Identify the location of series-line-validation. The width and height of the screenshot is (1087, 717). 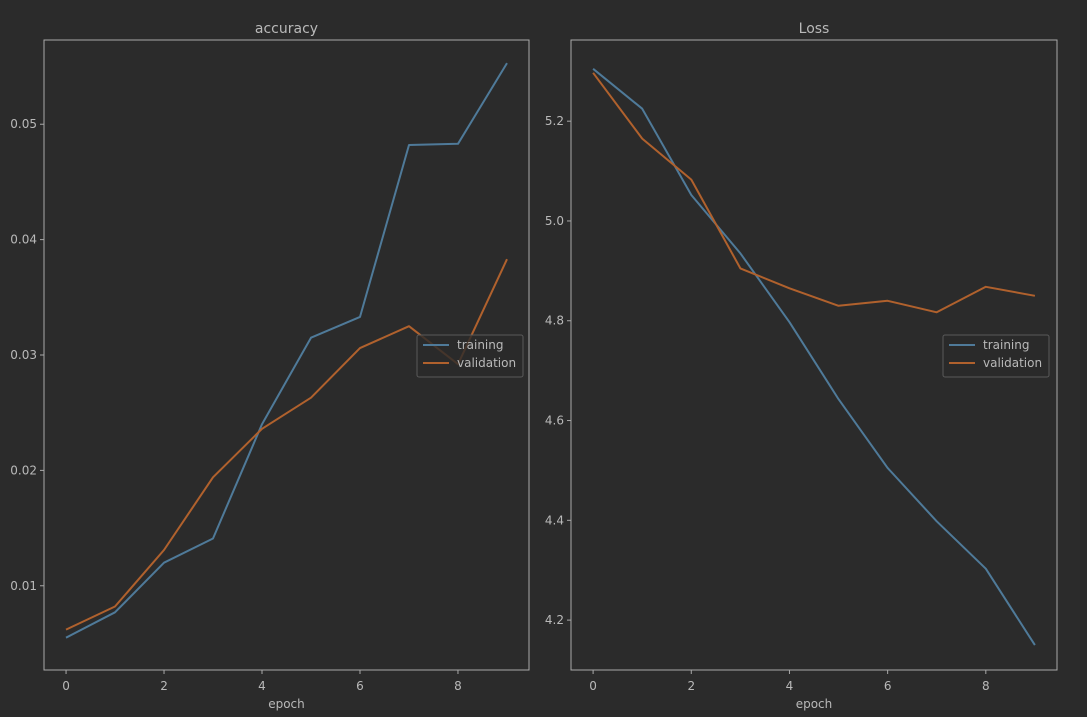
(814, 193).